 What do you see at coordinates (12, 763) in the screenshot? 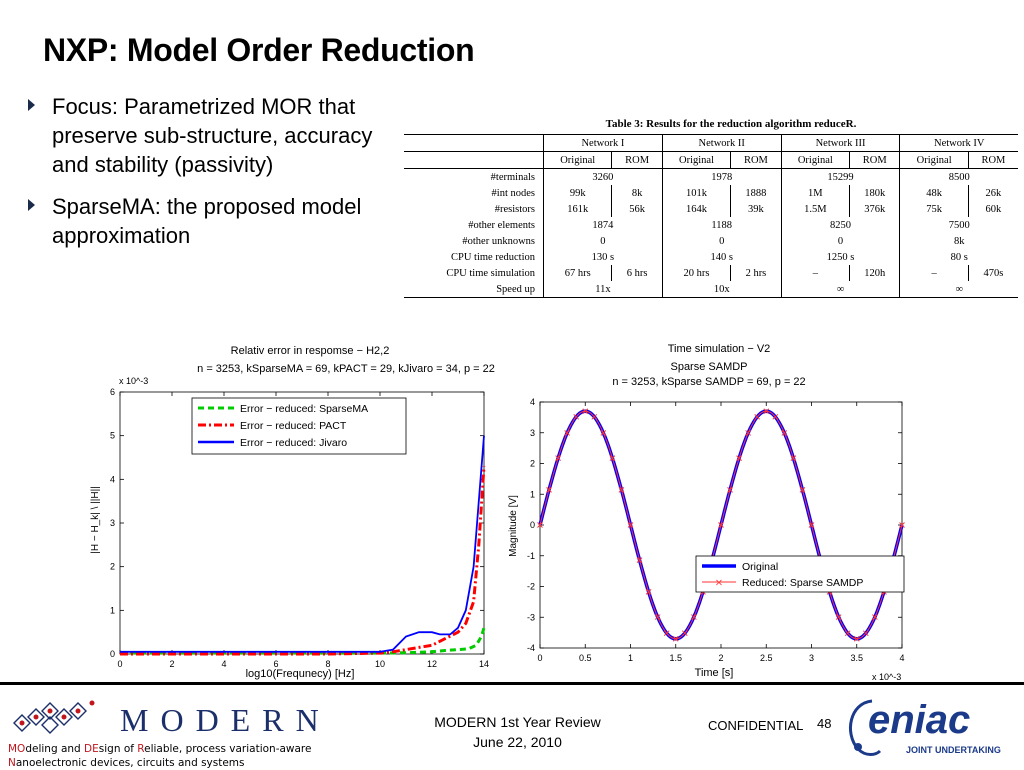
I see `tagline-initial: N` at bounding box center [12, 763].